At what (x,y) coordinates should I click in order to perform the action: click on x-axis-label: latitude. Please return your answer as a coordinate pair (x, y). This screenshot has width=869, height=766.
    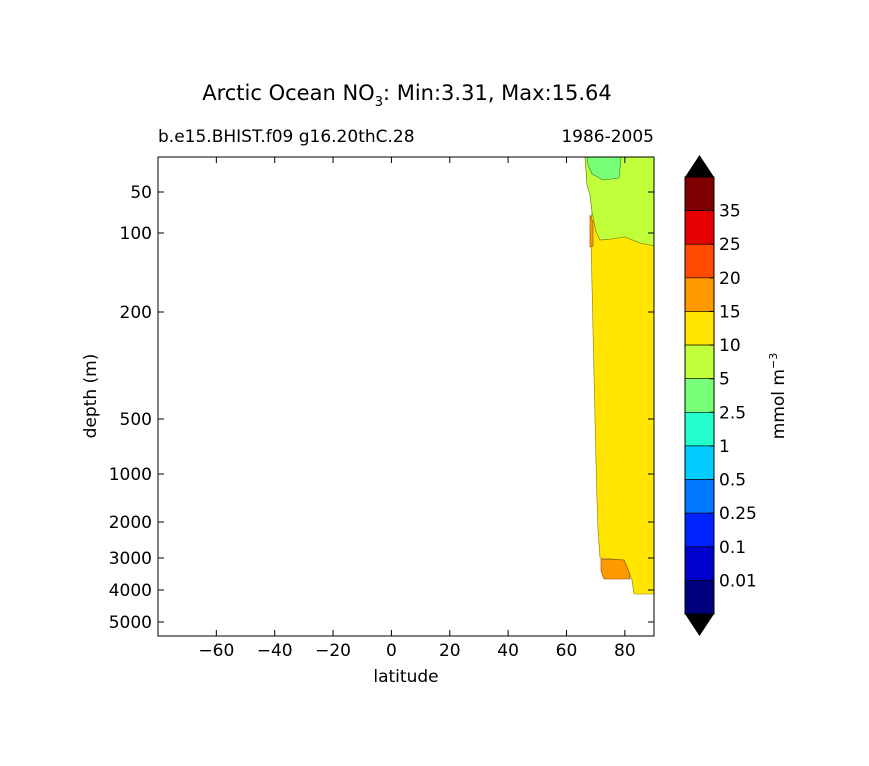
    Looking at the image, I should click on (405, 677).